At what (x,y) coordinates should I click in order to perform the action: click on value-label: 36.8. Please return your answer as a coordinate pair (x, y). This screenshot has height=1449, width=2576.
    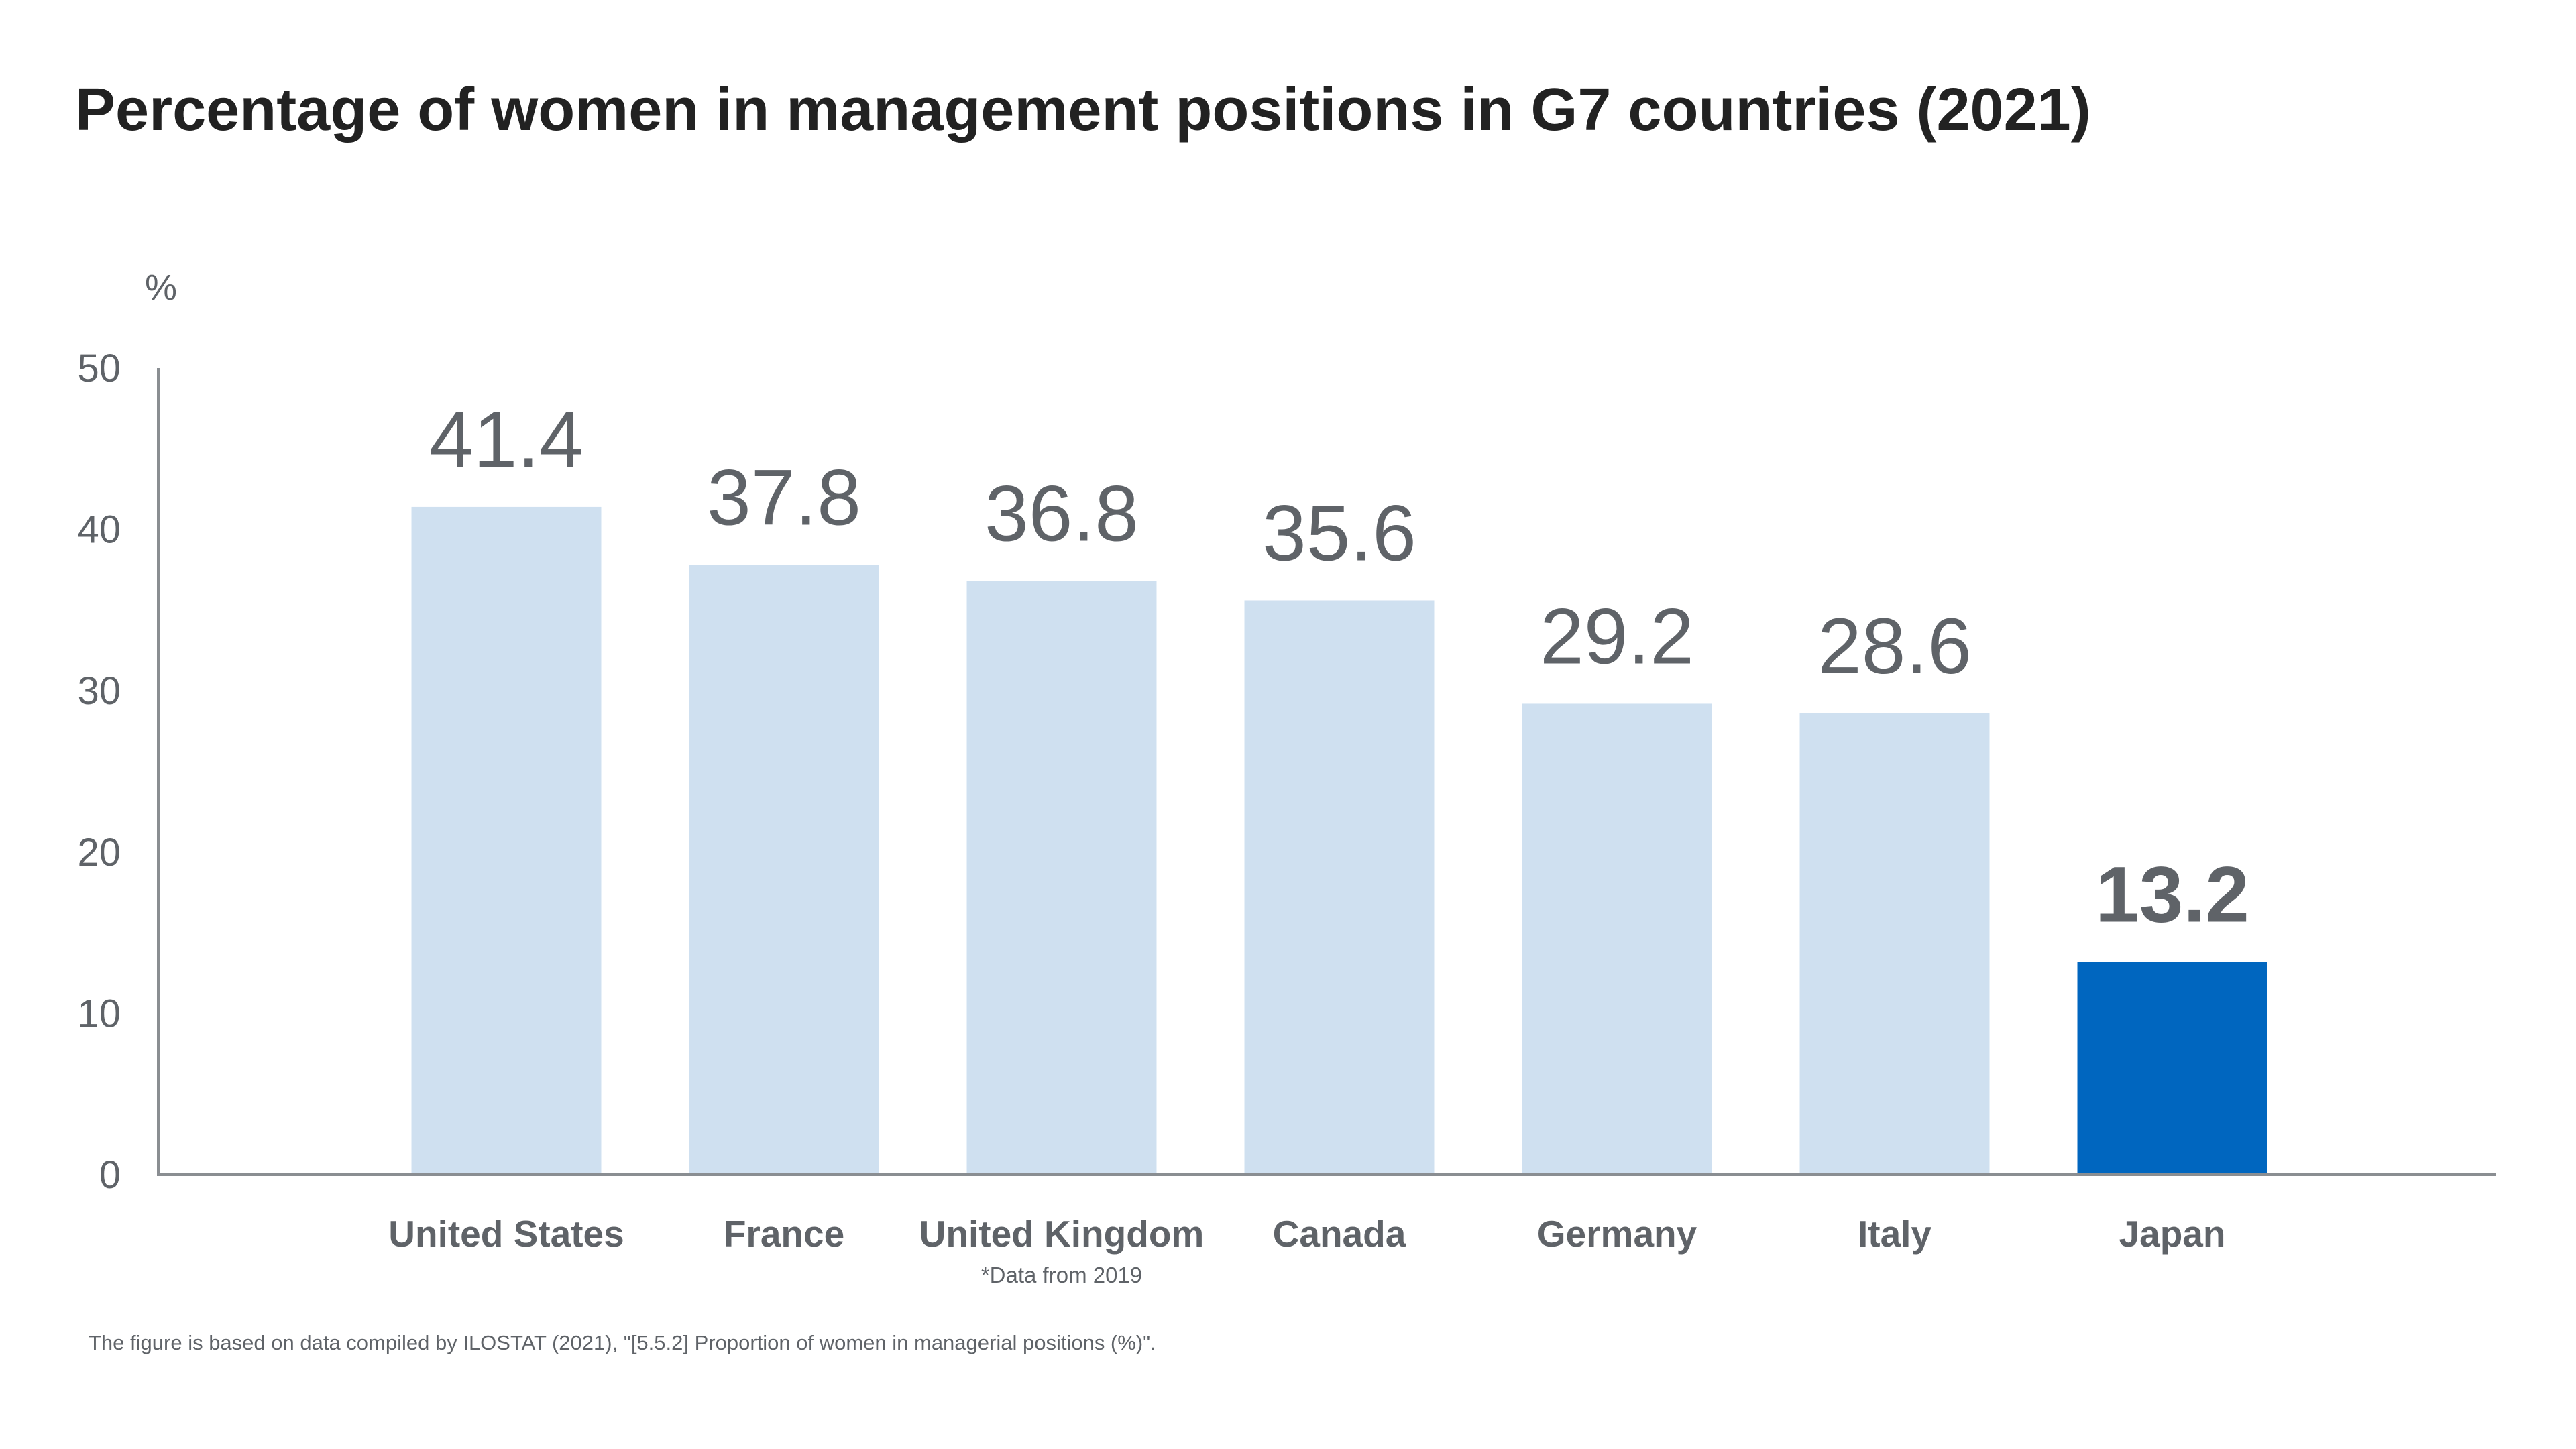
    Looking at the image, I should click on (1062, 515).